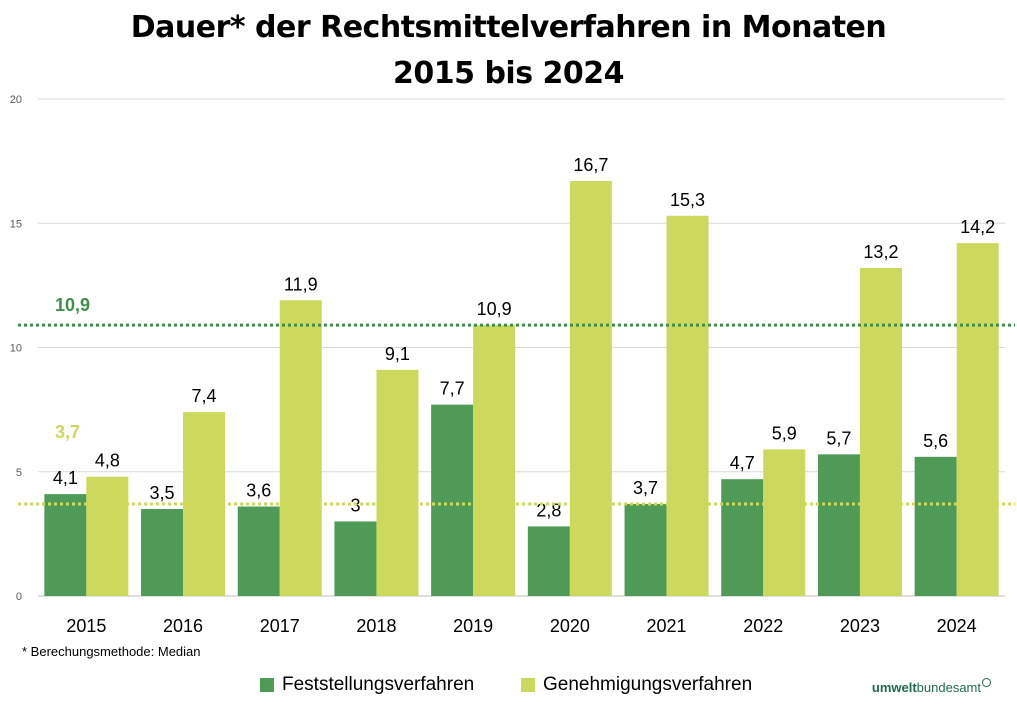  I want to click on x-tick-label: 2024, so click(957, 626).